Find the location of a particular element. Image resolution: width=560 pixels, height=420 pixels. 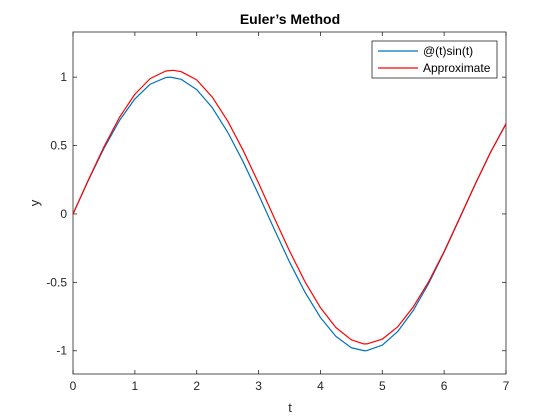

x-tick-label: 7 is located at coordinates (506, 386).